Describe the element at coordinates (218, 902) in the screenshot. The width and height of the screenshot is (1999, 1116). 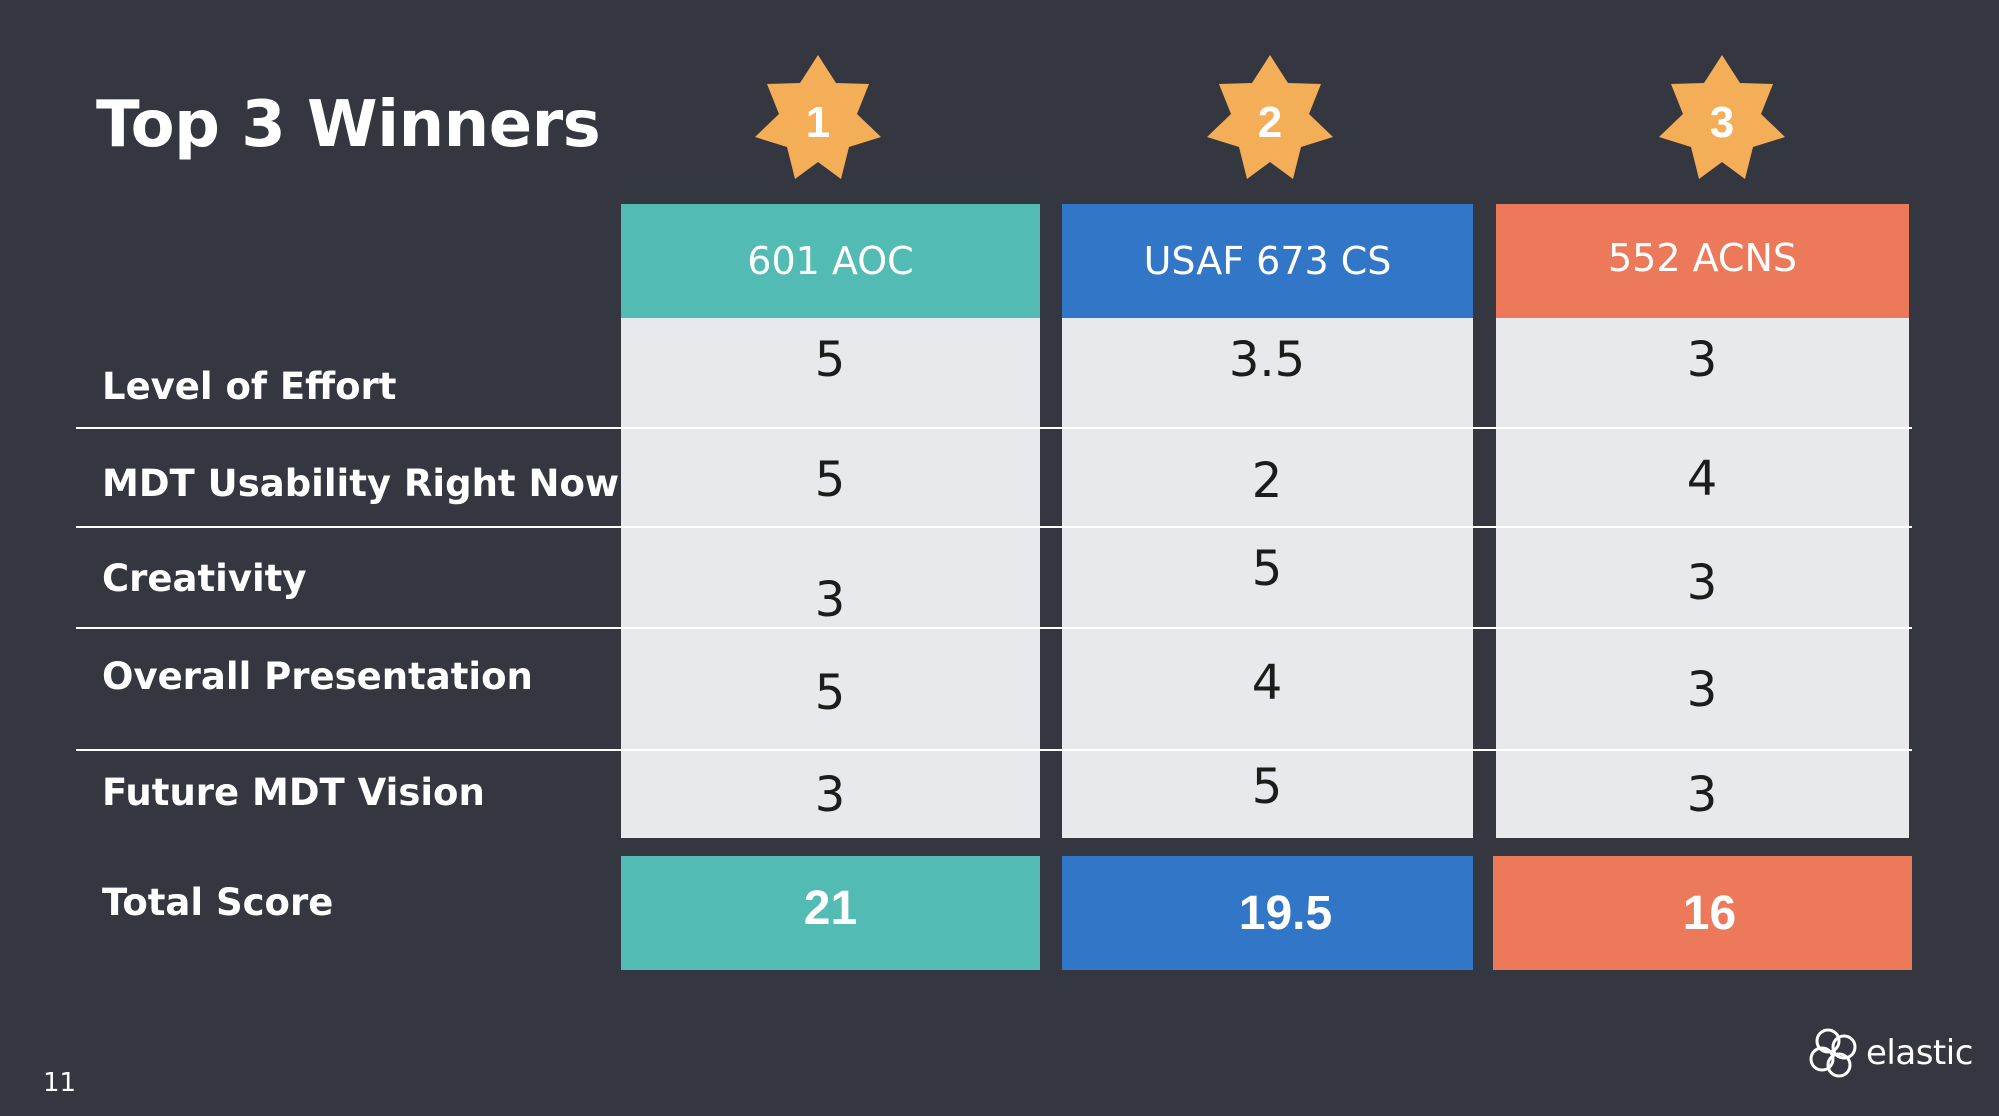
I see `total-score-label: Total Score` at that location.